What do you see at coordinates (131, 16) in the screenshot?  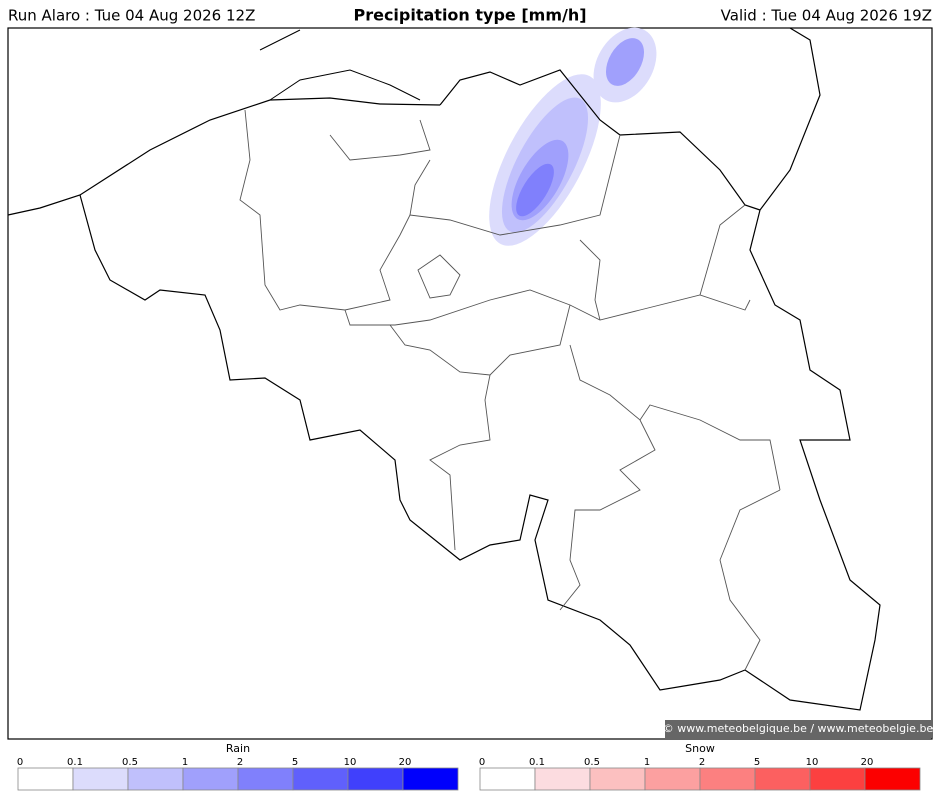 I see `run-label: Run Alaro : Tue 04 Aug 2026 12Z` at bounding box center [131, 16].